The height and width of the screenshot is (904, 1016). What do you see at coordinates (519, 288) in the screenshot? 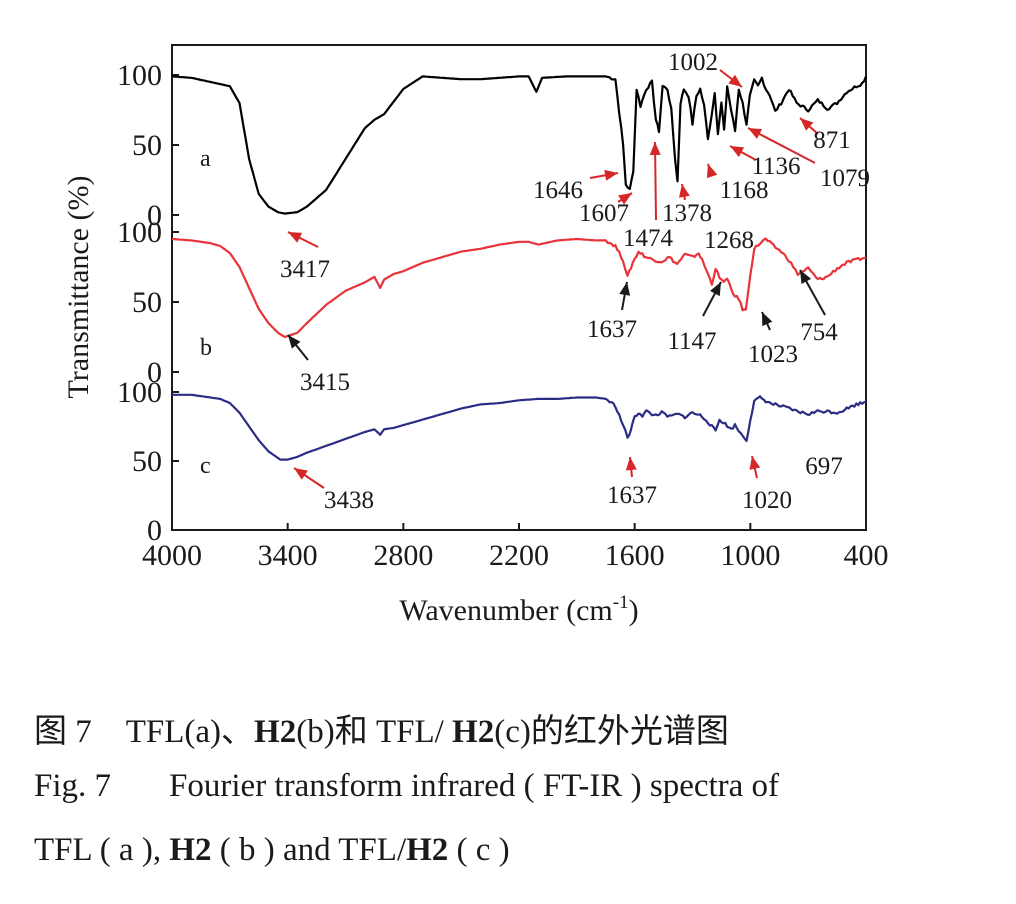
I see `spectrum-b` at bounding box center [519, 288].